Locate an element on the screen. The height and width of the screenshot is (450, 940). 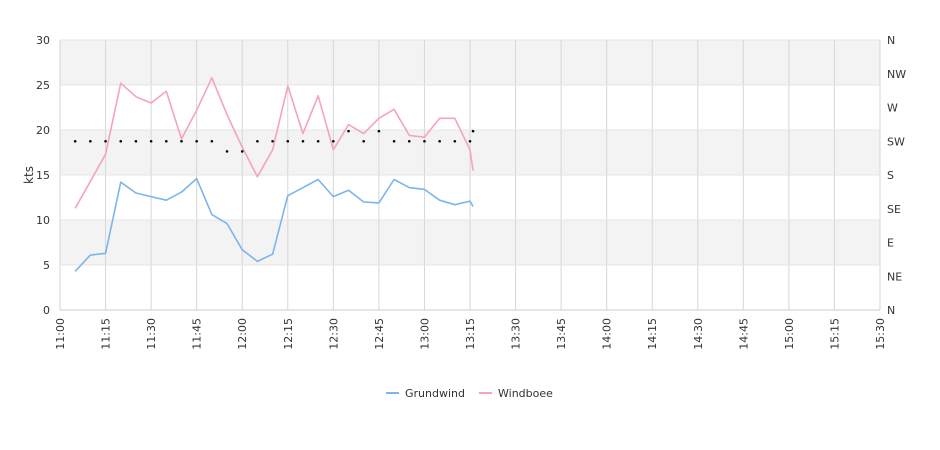
legend-label-grundwind: Grundwind is located at coordinates (435, 393).